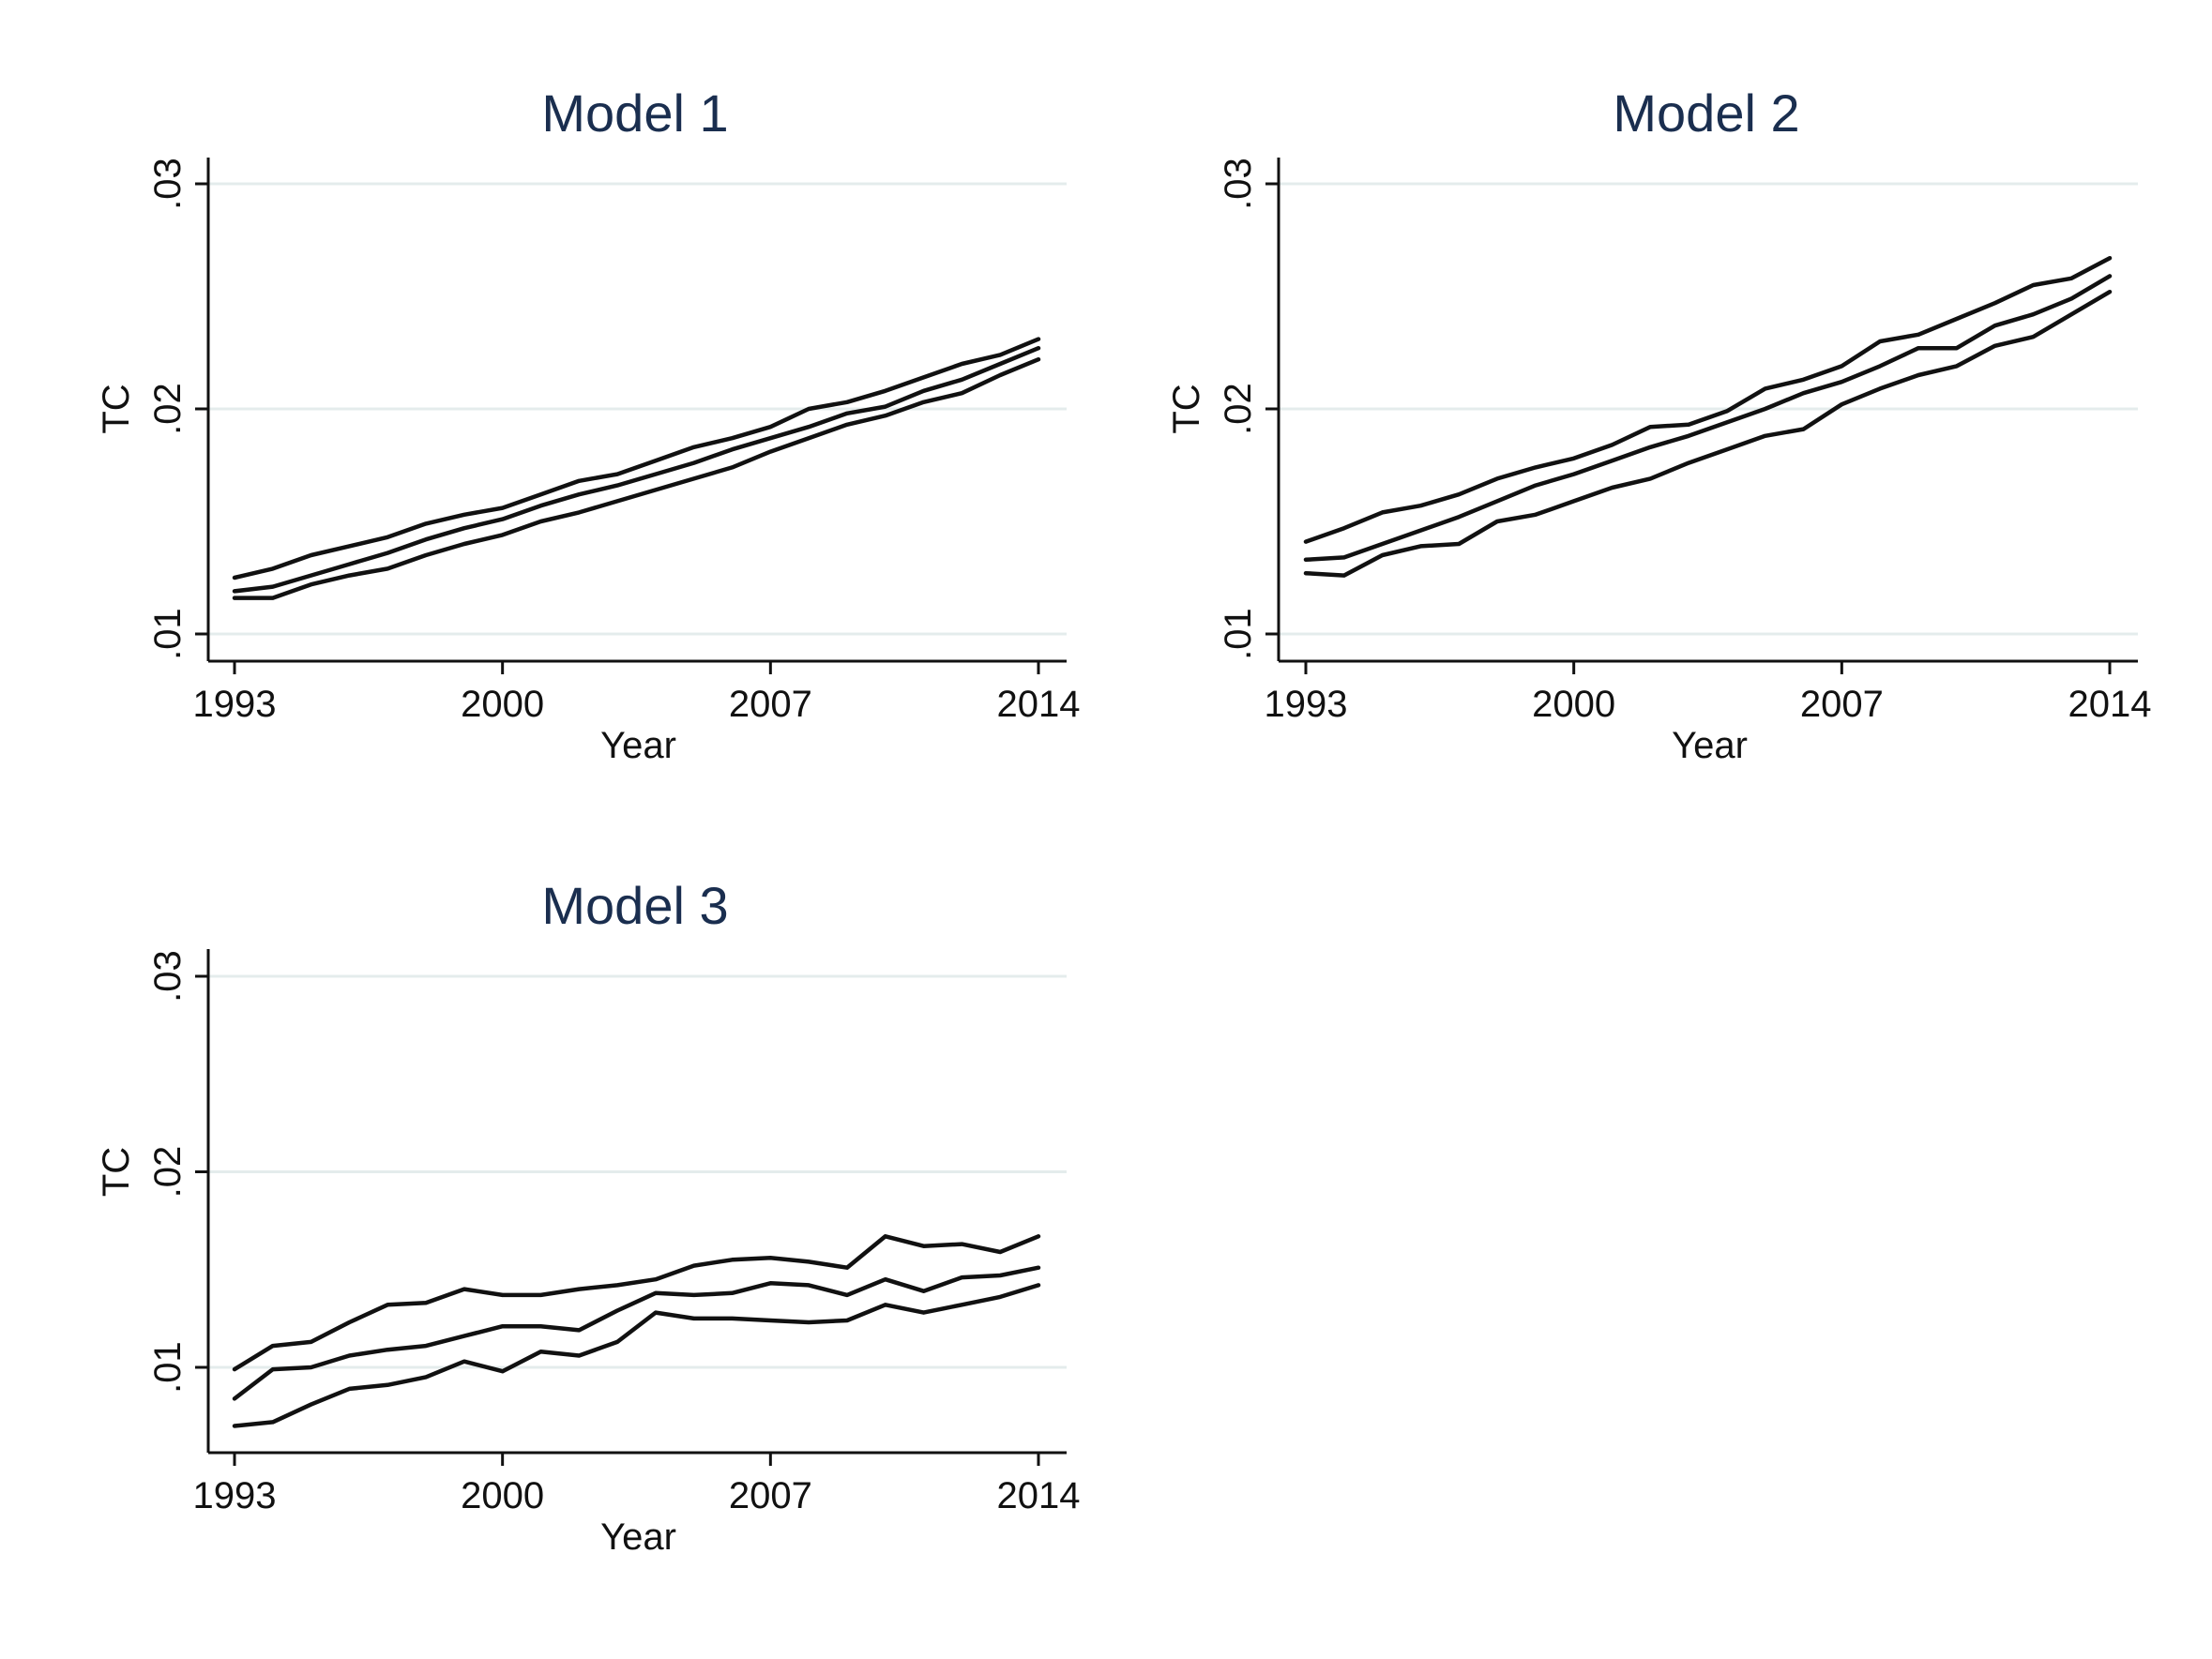 This screenshot has width=2212, height=1659. I want to click on panel-title: Model 3, so click(634, 906).